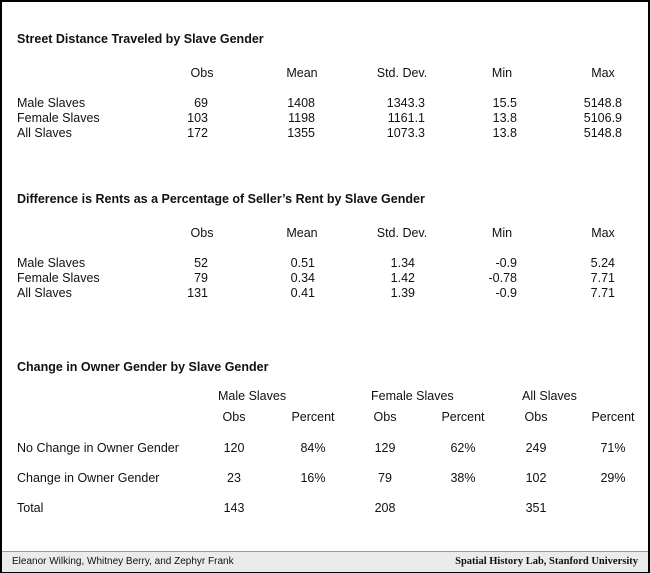  What do you see at coordinates (201, 278) in the screenshot?
I see `s2-cell: 79` at bounding box center [201, 278].